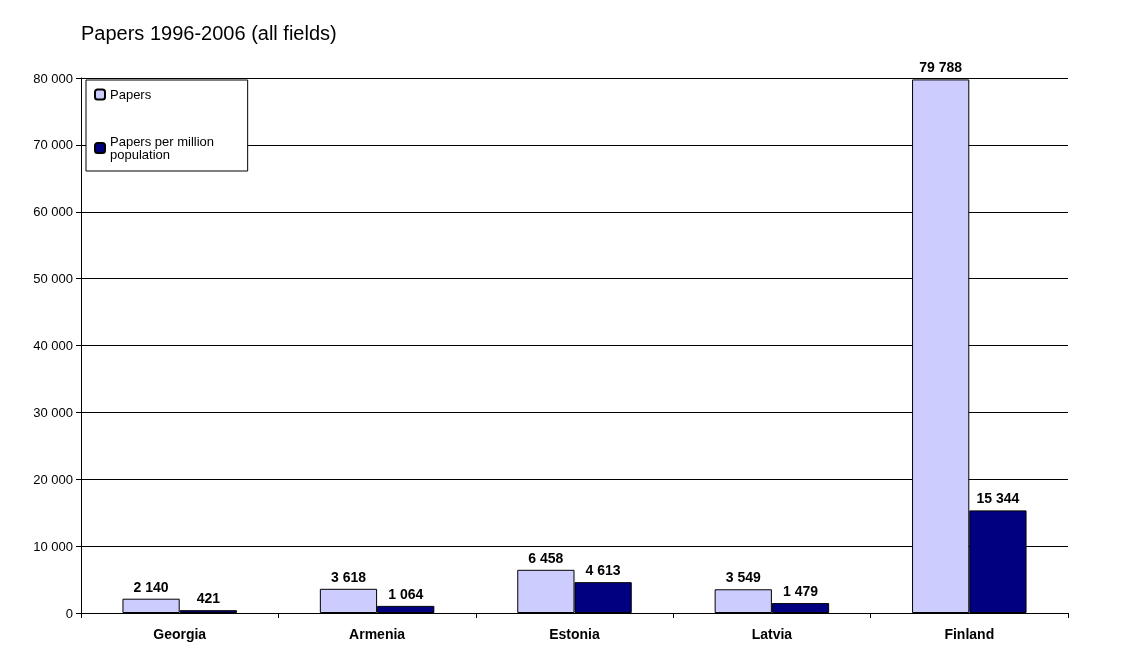 The width and height of the screenshot is (1124, 671). Describe the element at coordinates (208, 598) in the screenshot. I see `data-label: 421` at that location.